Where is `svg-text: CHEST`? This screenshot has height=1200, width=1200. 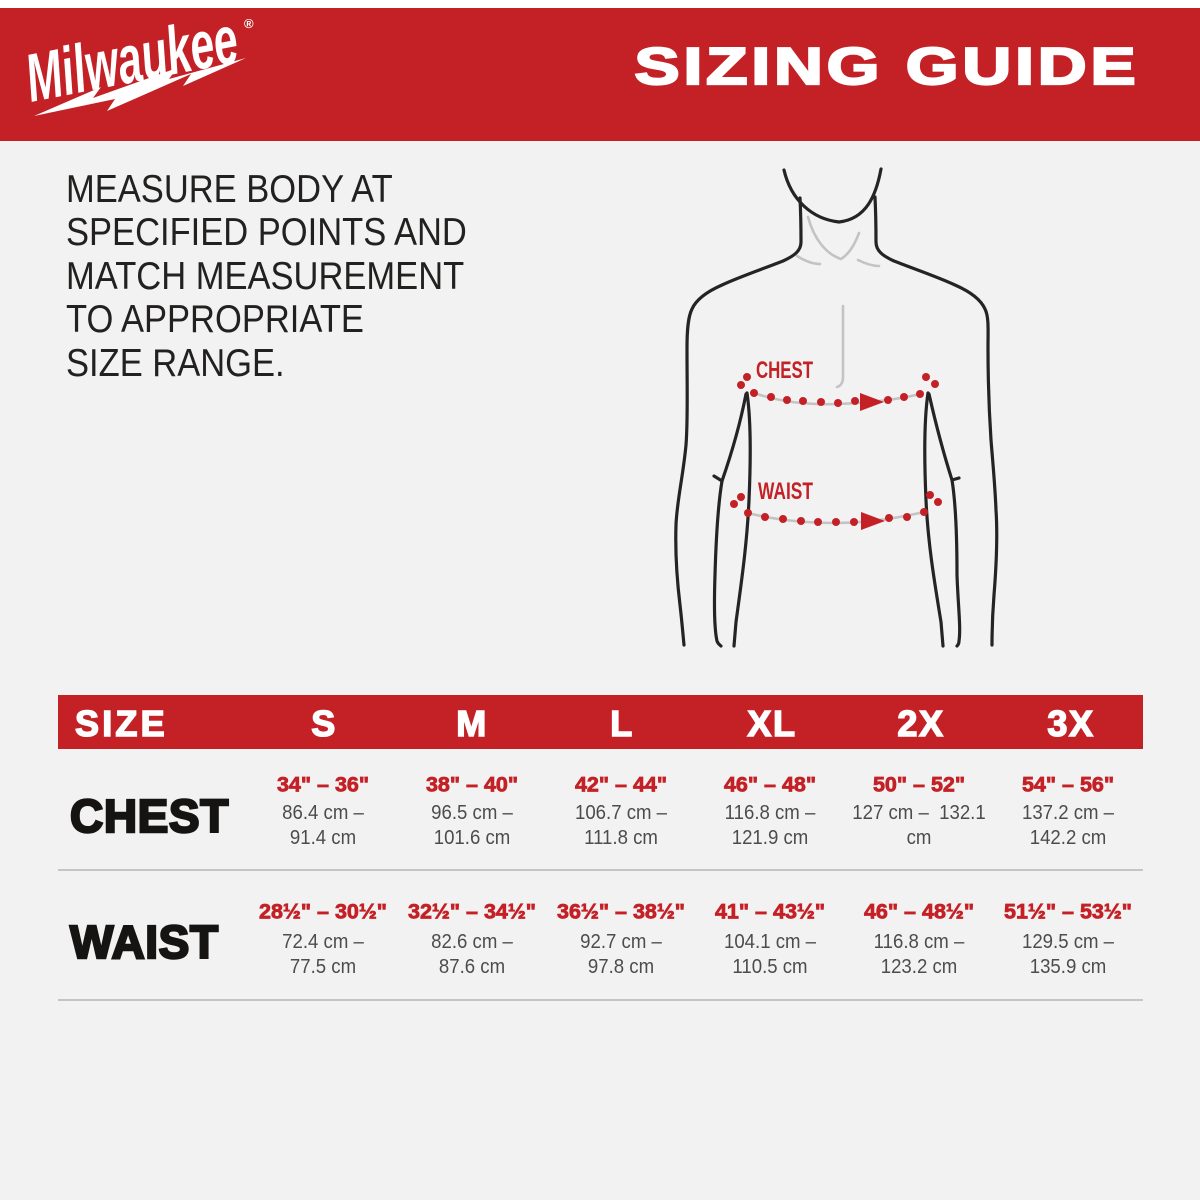 svg-text: CHEST is located at coordinates (784, 370).